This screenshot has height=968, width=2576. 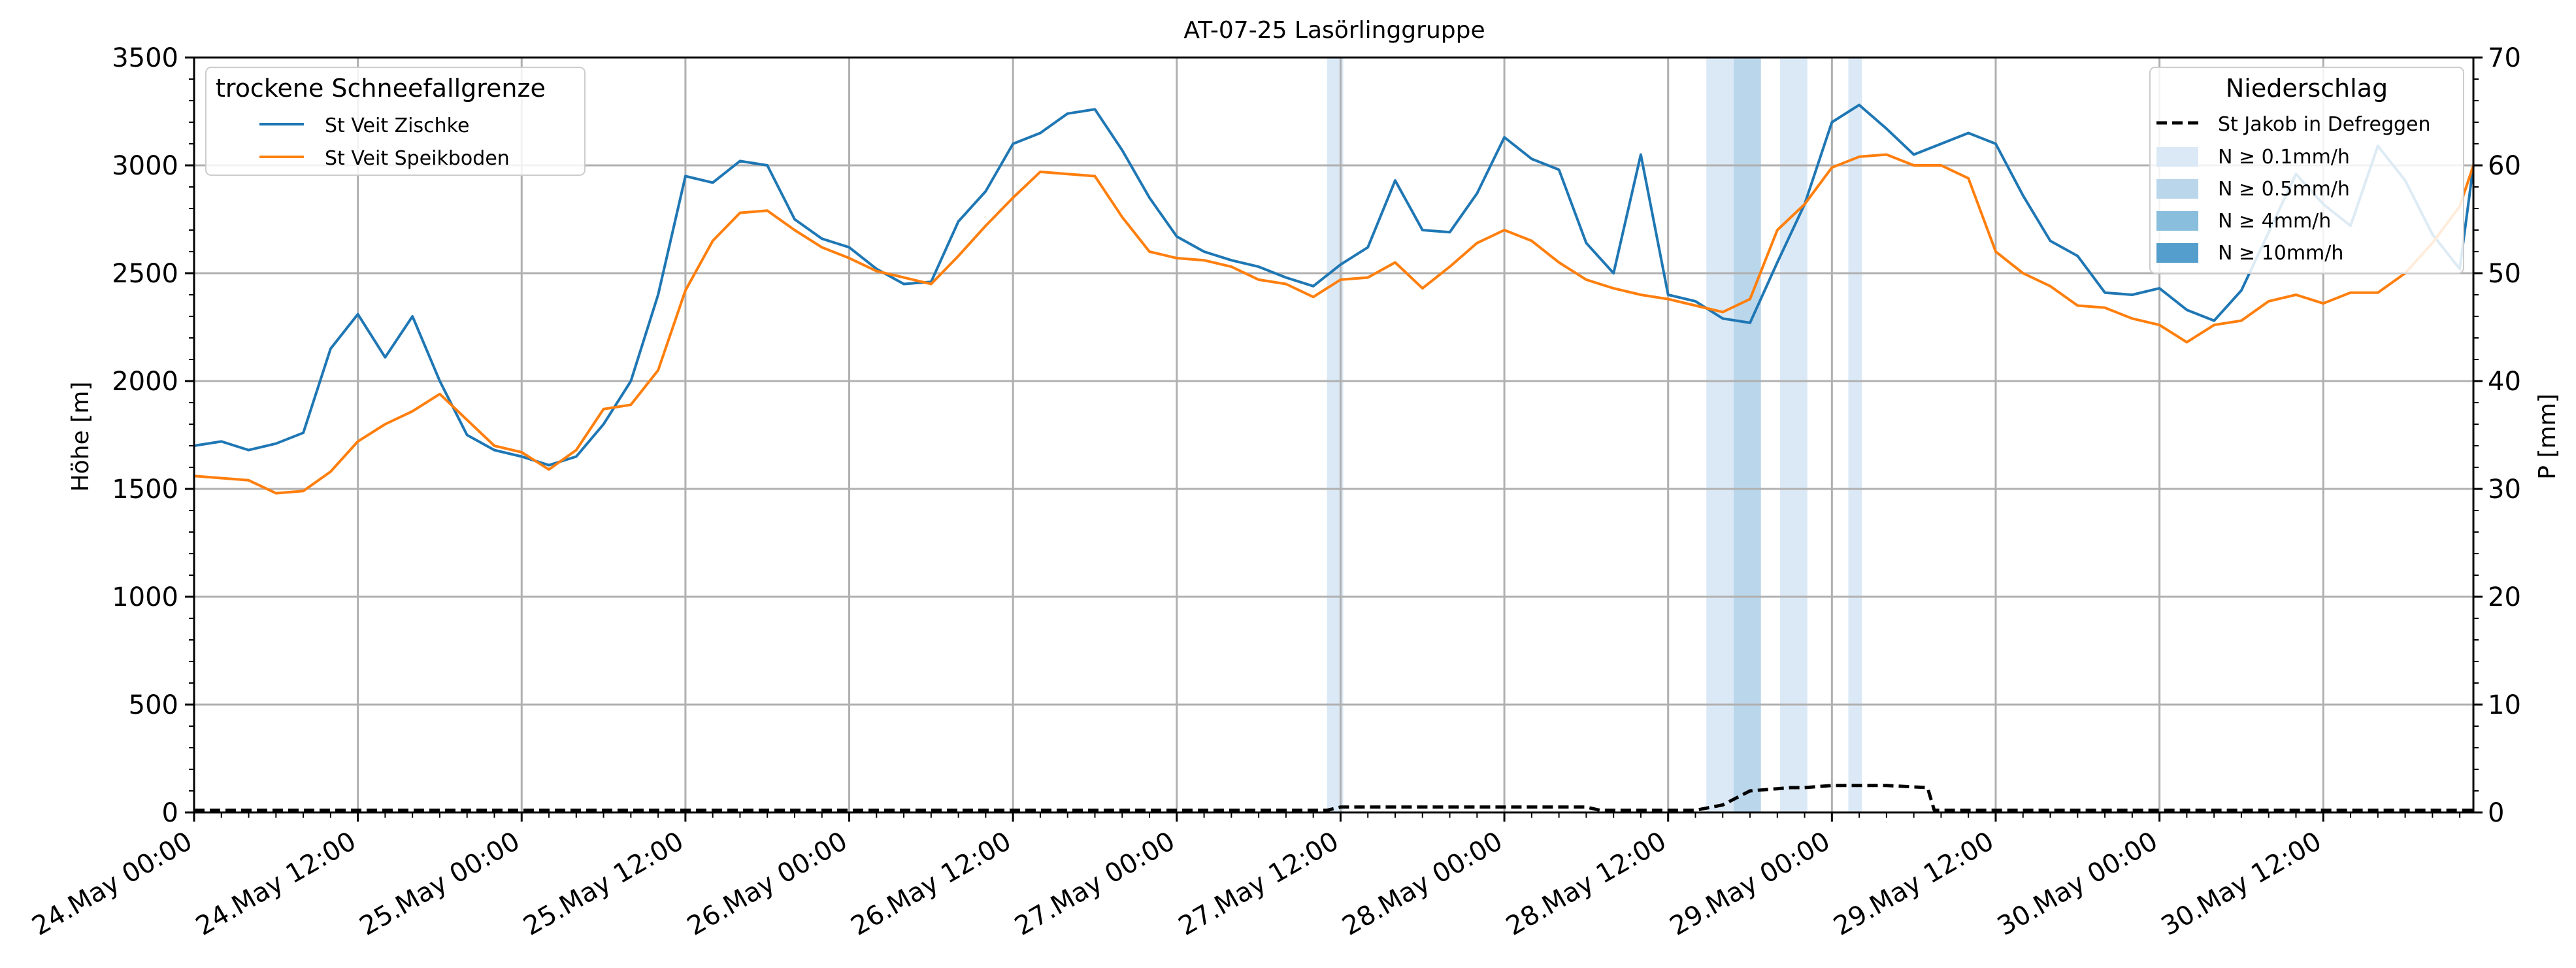 What do you see at coordinates (931, 884) in the screenshot?
I see `x-tick-label: 26.May 12:00` at bounding box center [931, 884].